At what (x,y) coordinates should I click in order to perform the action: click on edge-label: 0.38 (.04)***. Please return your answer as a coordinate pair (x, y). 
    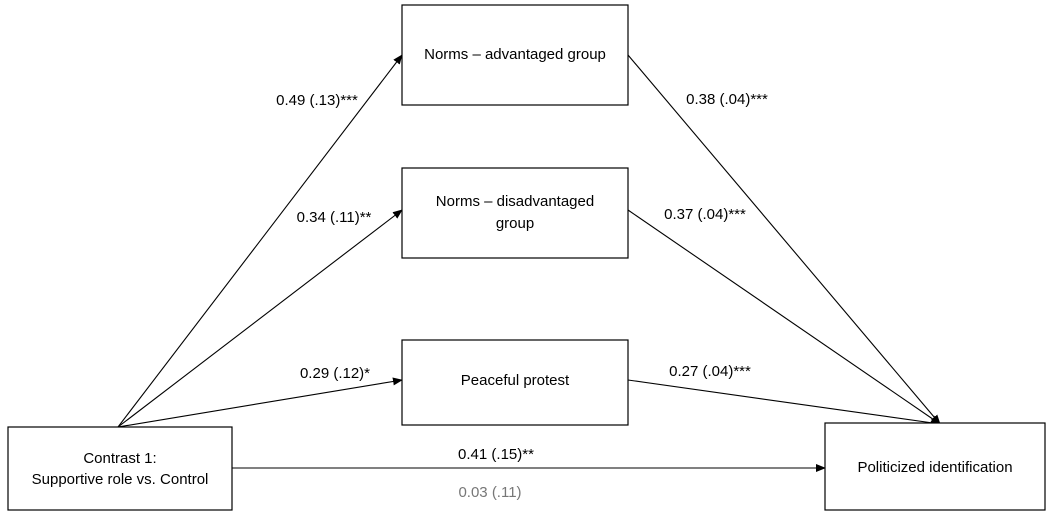
    Looking at the image, I should click on (727, 99).